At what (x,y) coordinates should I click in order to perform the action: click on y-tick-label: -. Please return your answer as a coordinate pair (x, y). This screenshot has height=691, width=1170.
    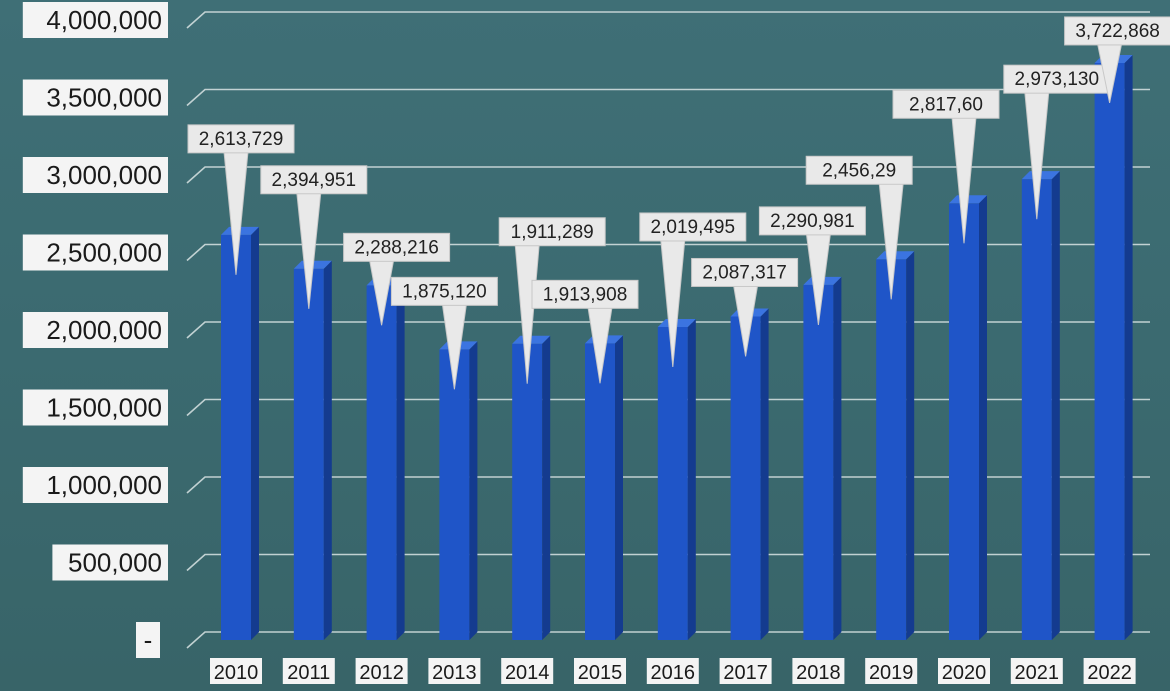
    Looking at the image, I should click on (148, 640).